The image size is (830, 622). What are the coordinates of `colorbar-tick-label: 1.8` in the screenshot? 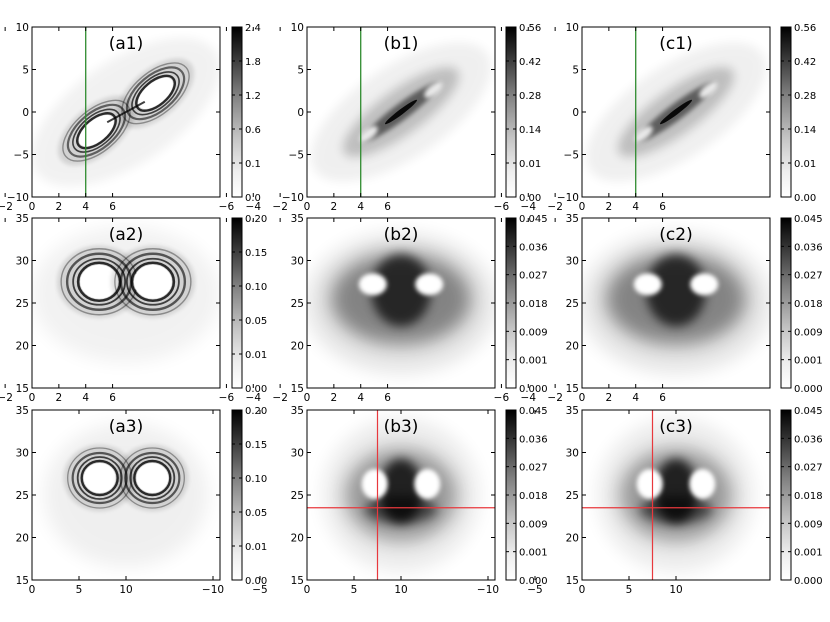 It's located at (253, 62).